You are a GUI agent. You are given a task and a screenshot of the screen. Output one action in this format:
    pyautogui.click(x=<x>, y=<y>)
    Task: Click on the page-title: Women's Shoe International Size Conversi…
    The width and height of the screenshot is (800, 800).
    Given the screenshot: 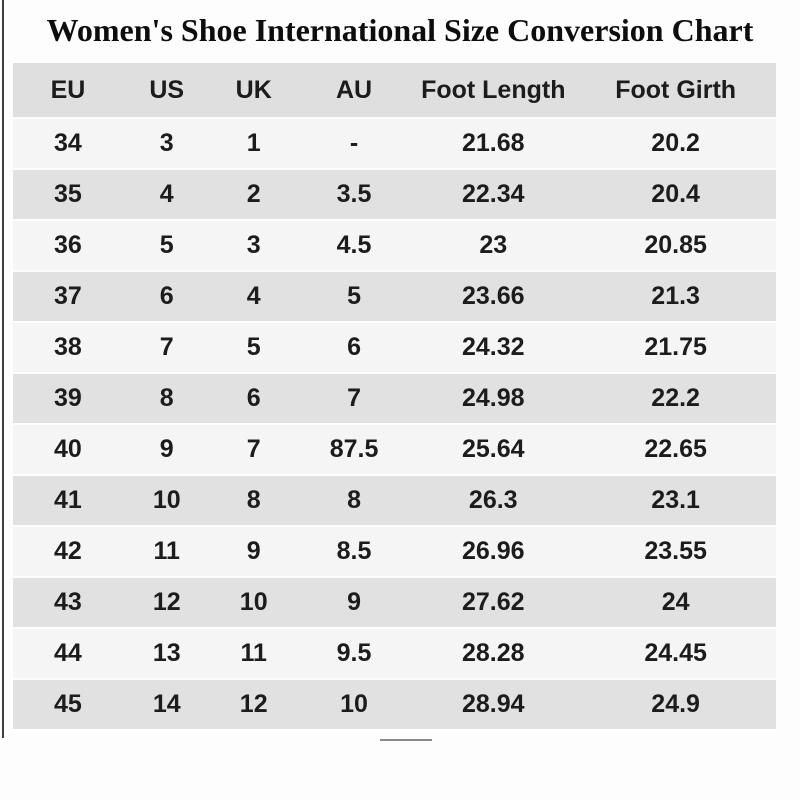 What is the action you would take?
    pyautogui.click(x=400, y=30)
    